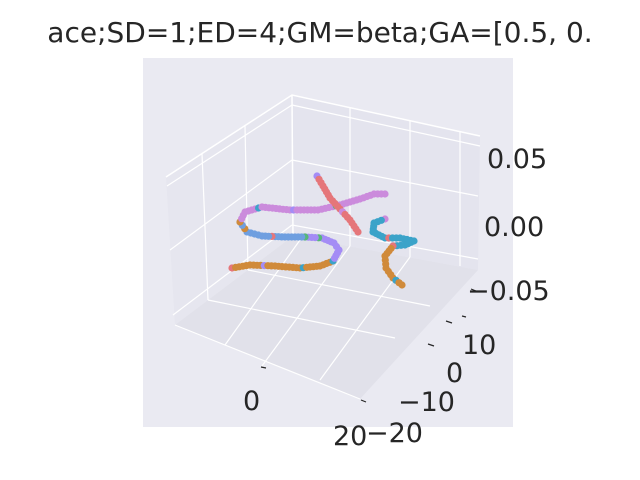  What do you see at coordinates (454, 373) in the screenshot?
I see `y-tick-label: 0` at bounding box center [454, 373].